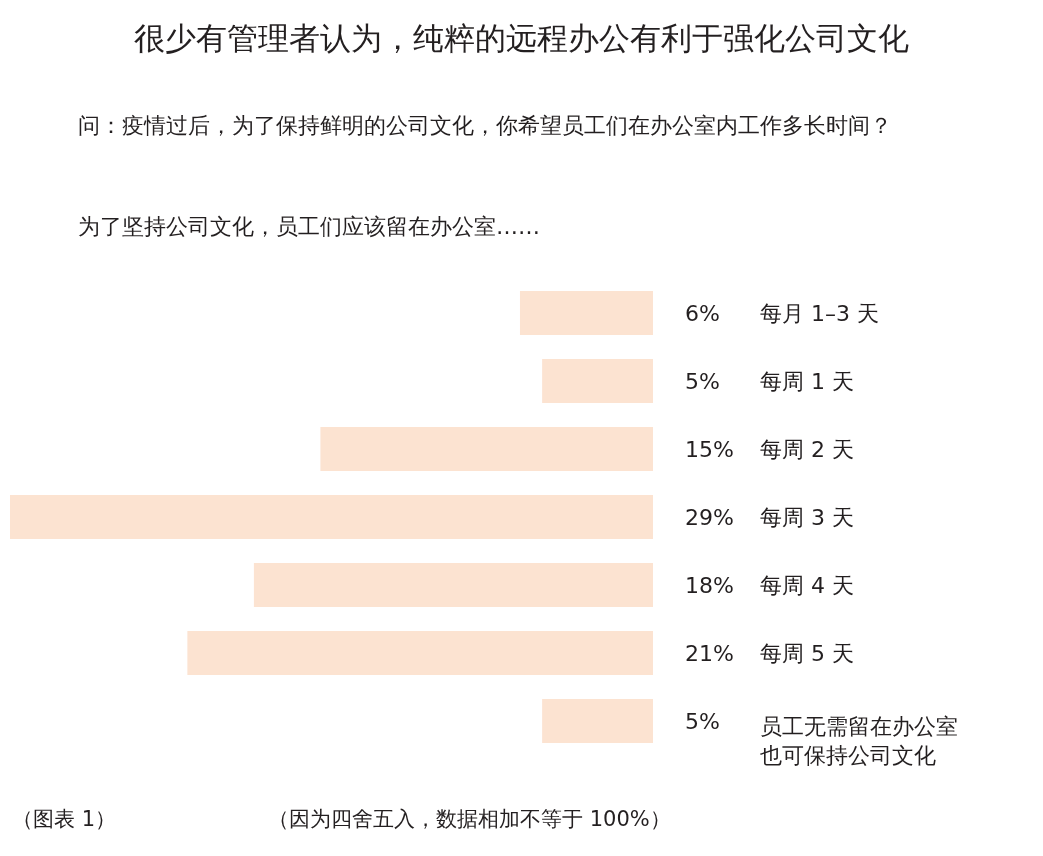 This screenshot has height=856, width=1043. I want to click on chart-subtitle: 问：疫情过后，为了保持鲜明的公司文化，你希望员工们在办公室内工作多长时间？, so click(485, 126).